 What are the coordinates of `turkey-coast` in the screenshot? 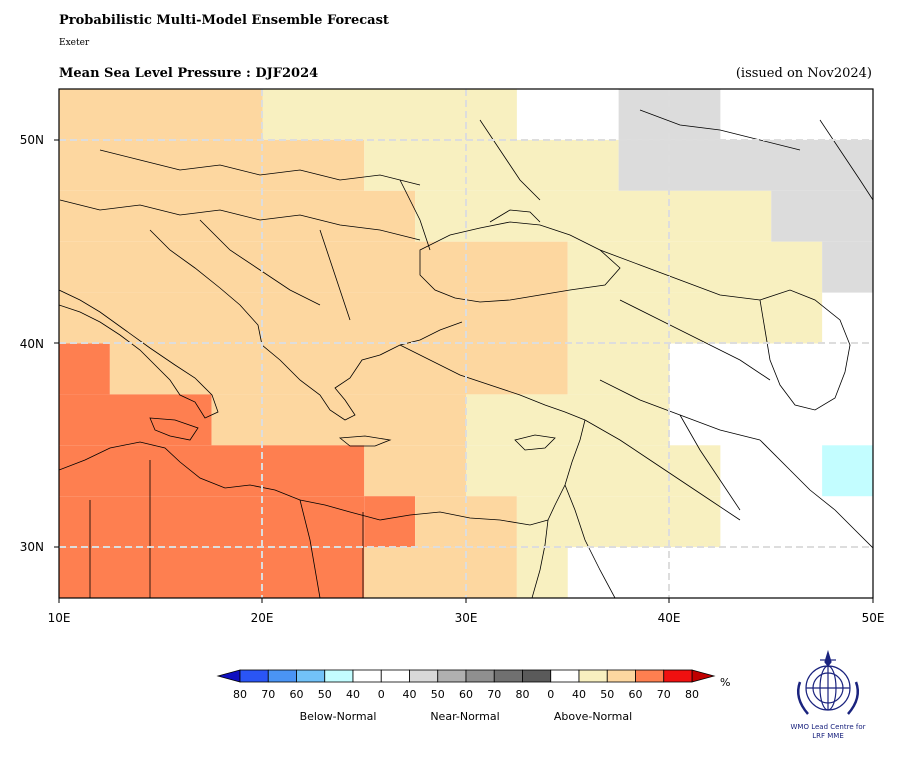 It's located at (492, 382).